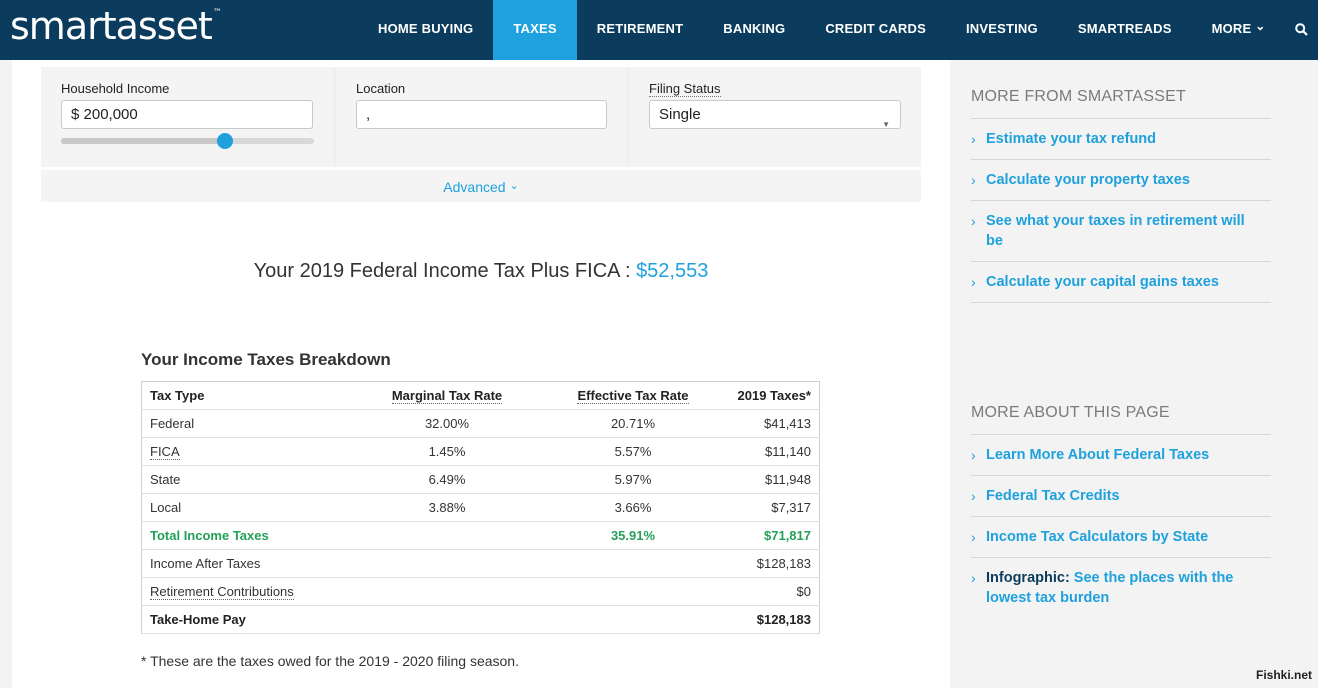 The width and height of the screenshot is (1318, 688). I want to click on income-slider-handle, so click(225, 141).